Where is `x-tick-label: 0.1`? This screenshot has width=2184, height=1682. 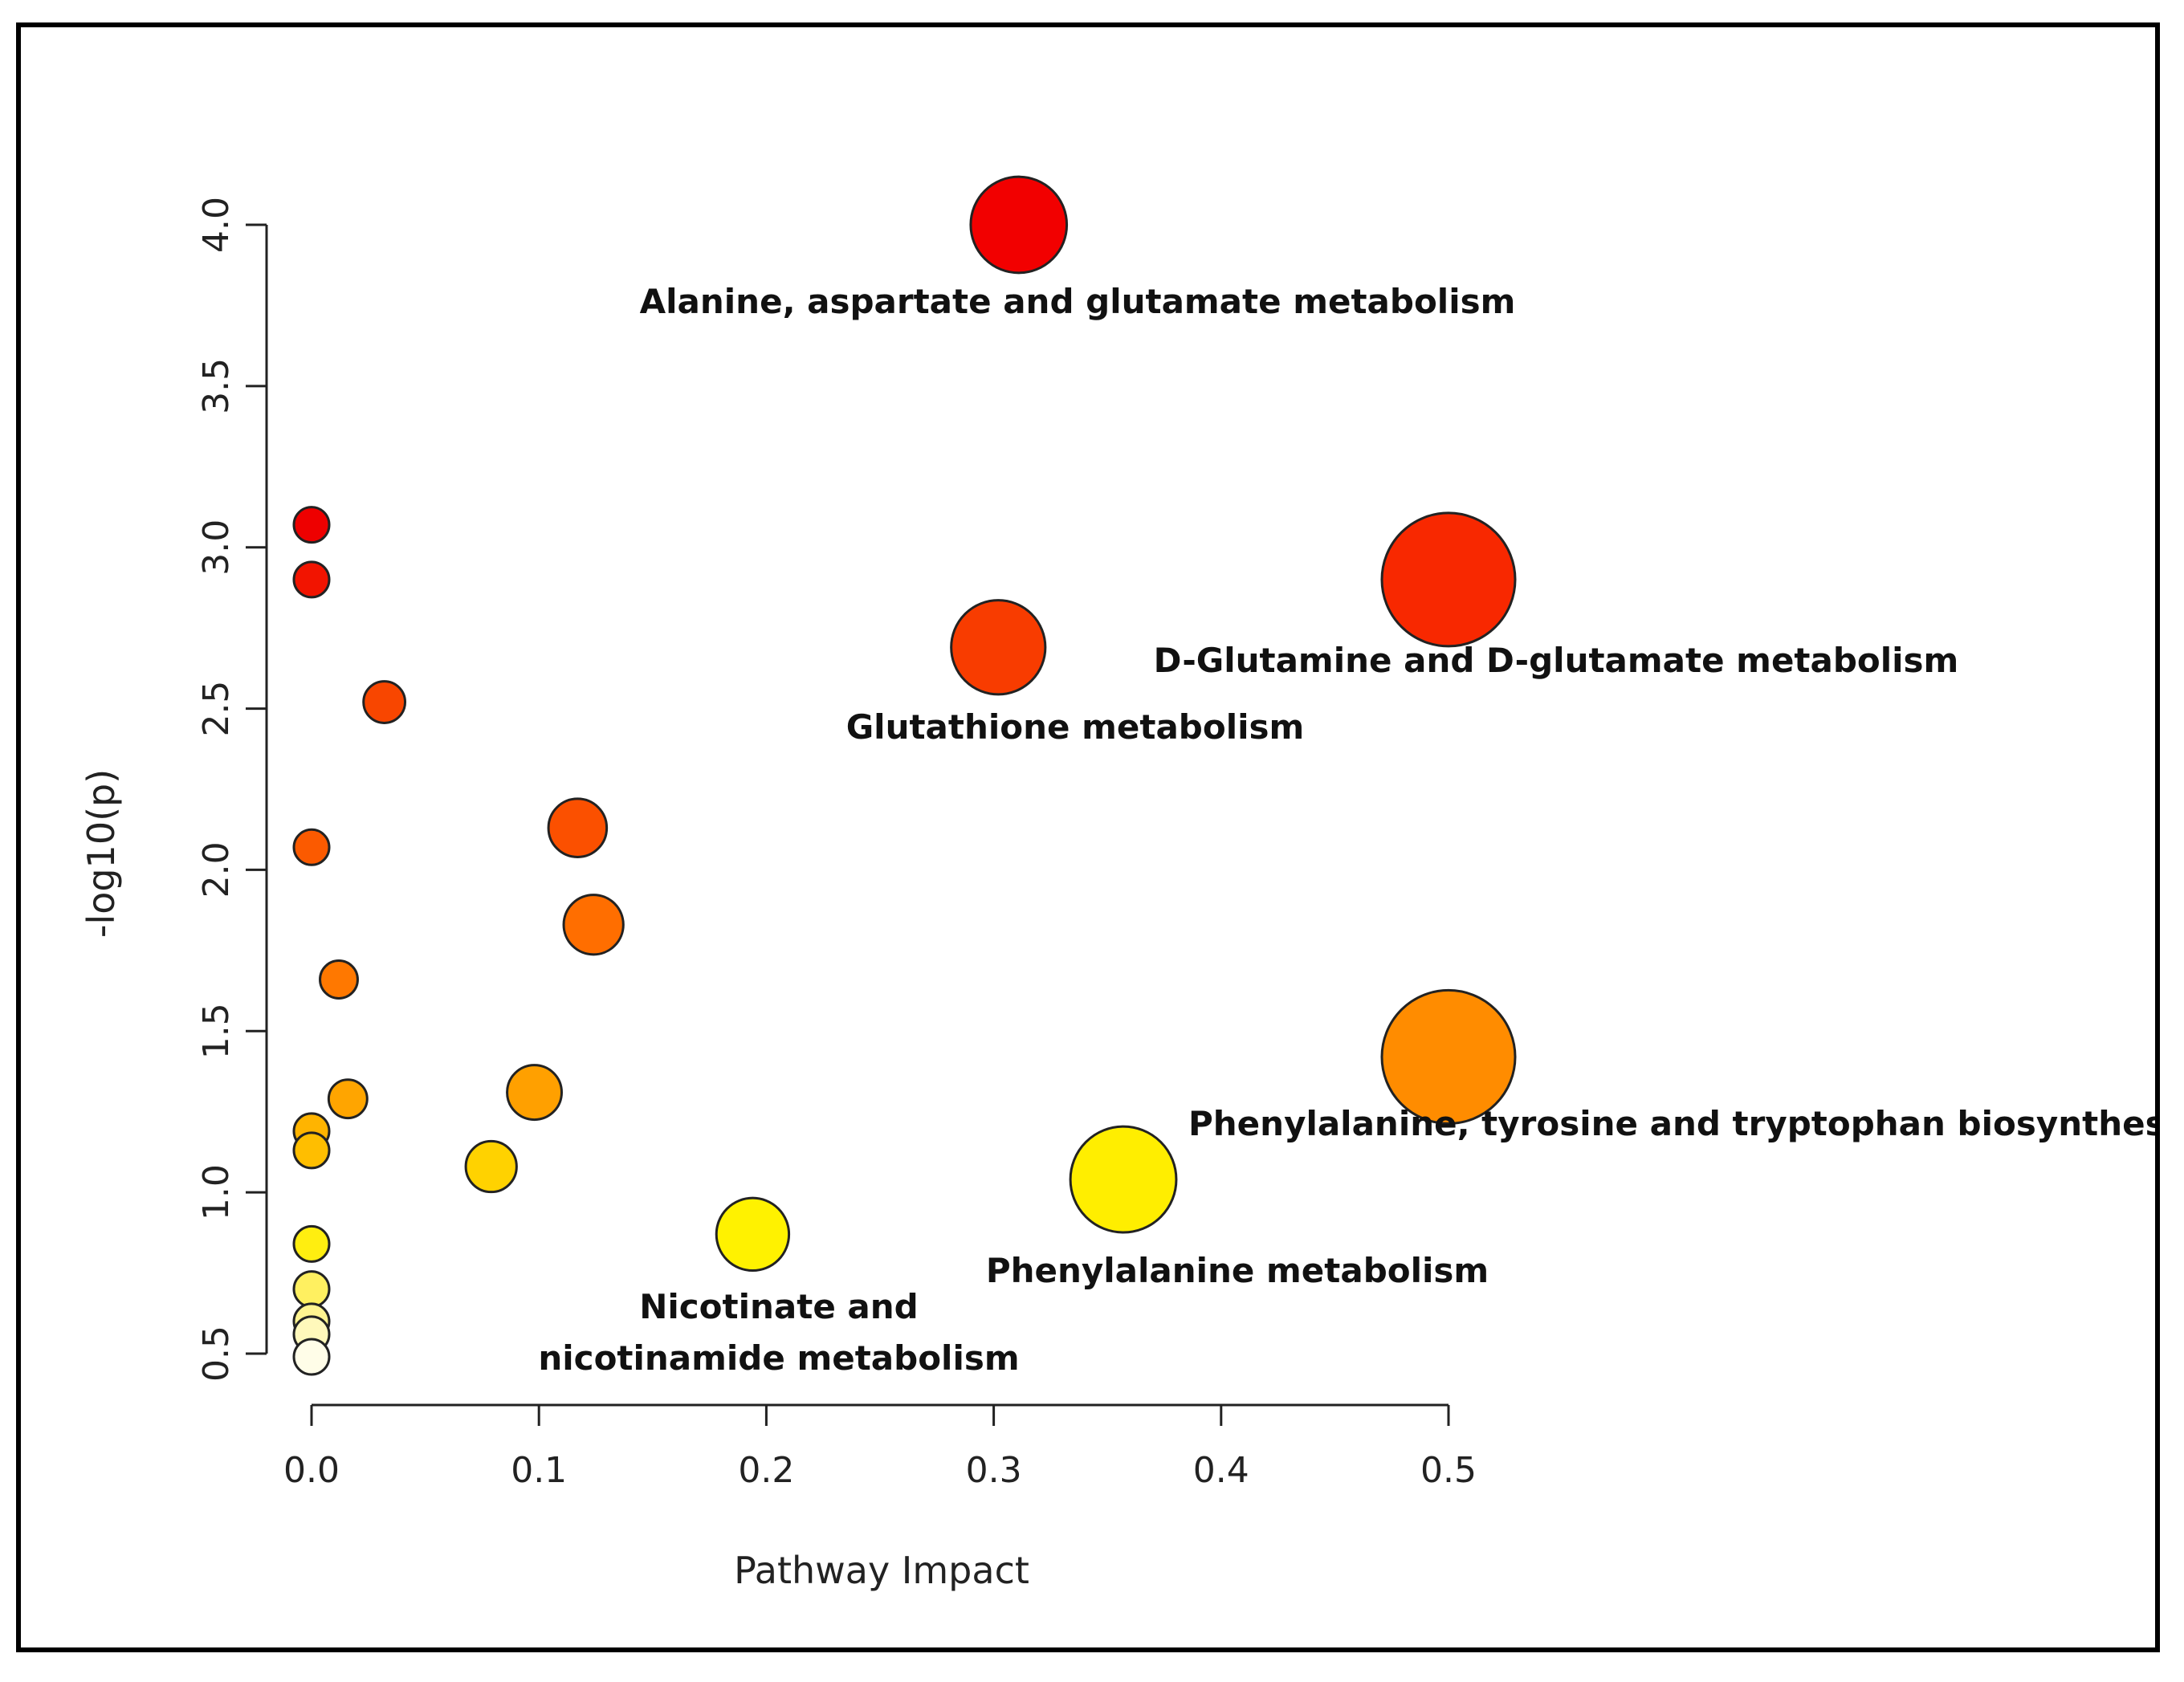
x-tick-label: 0.1 is located at coordinates (539, 1470).